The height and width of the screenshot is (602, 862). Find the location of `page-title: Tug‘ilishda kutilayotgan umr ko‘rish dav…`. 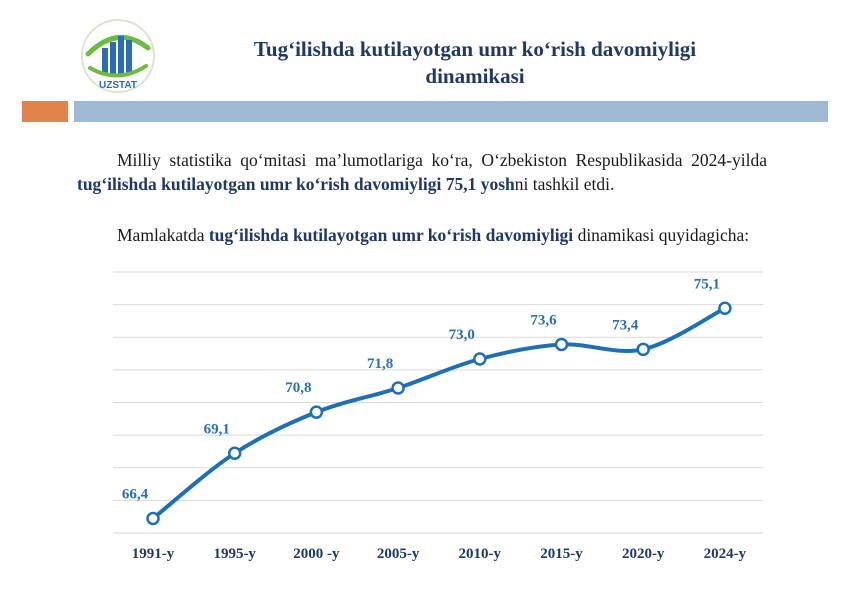

page-title: Tug‘ilishda kutilayotgan umr ko‘rish dav… is located at coordinates (475, 63).